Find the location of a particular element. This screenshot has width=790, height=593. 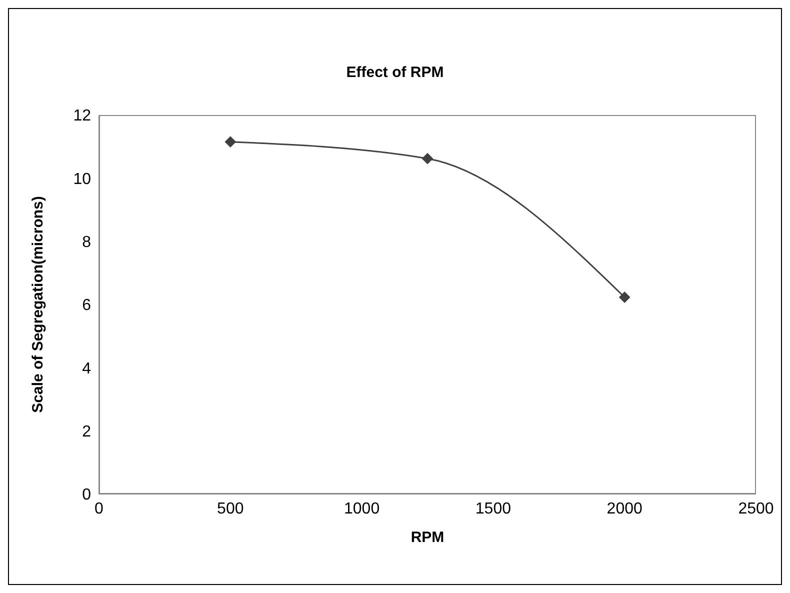

x-tick-label: 500 is located at coordinates (230, 509).